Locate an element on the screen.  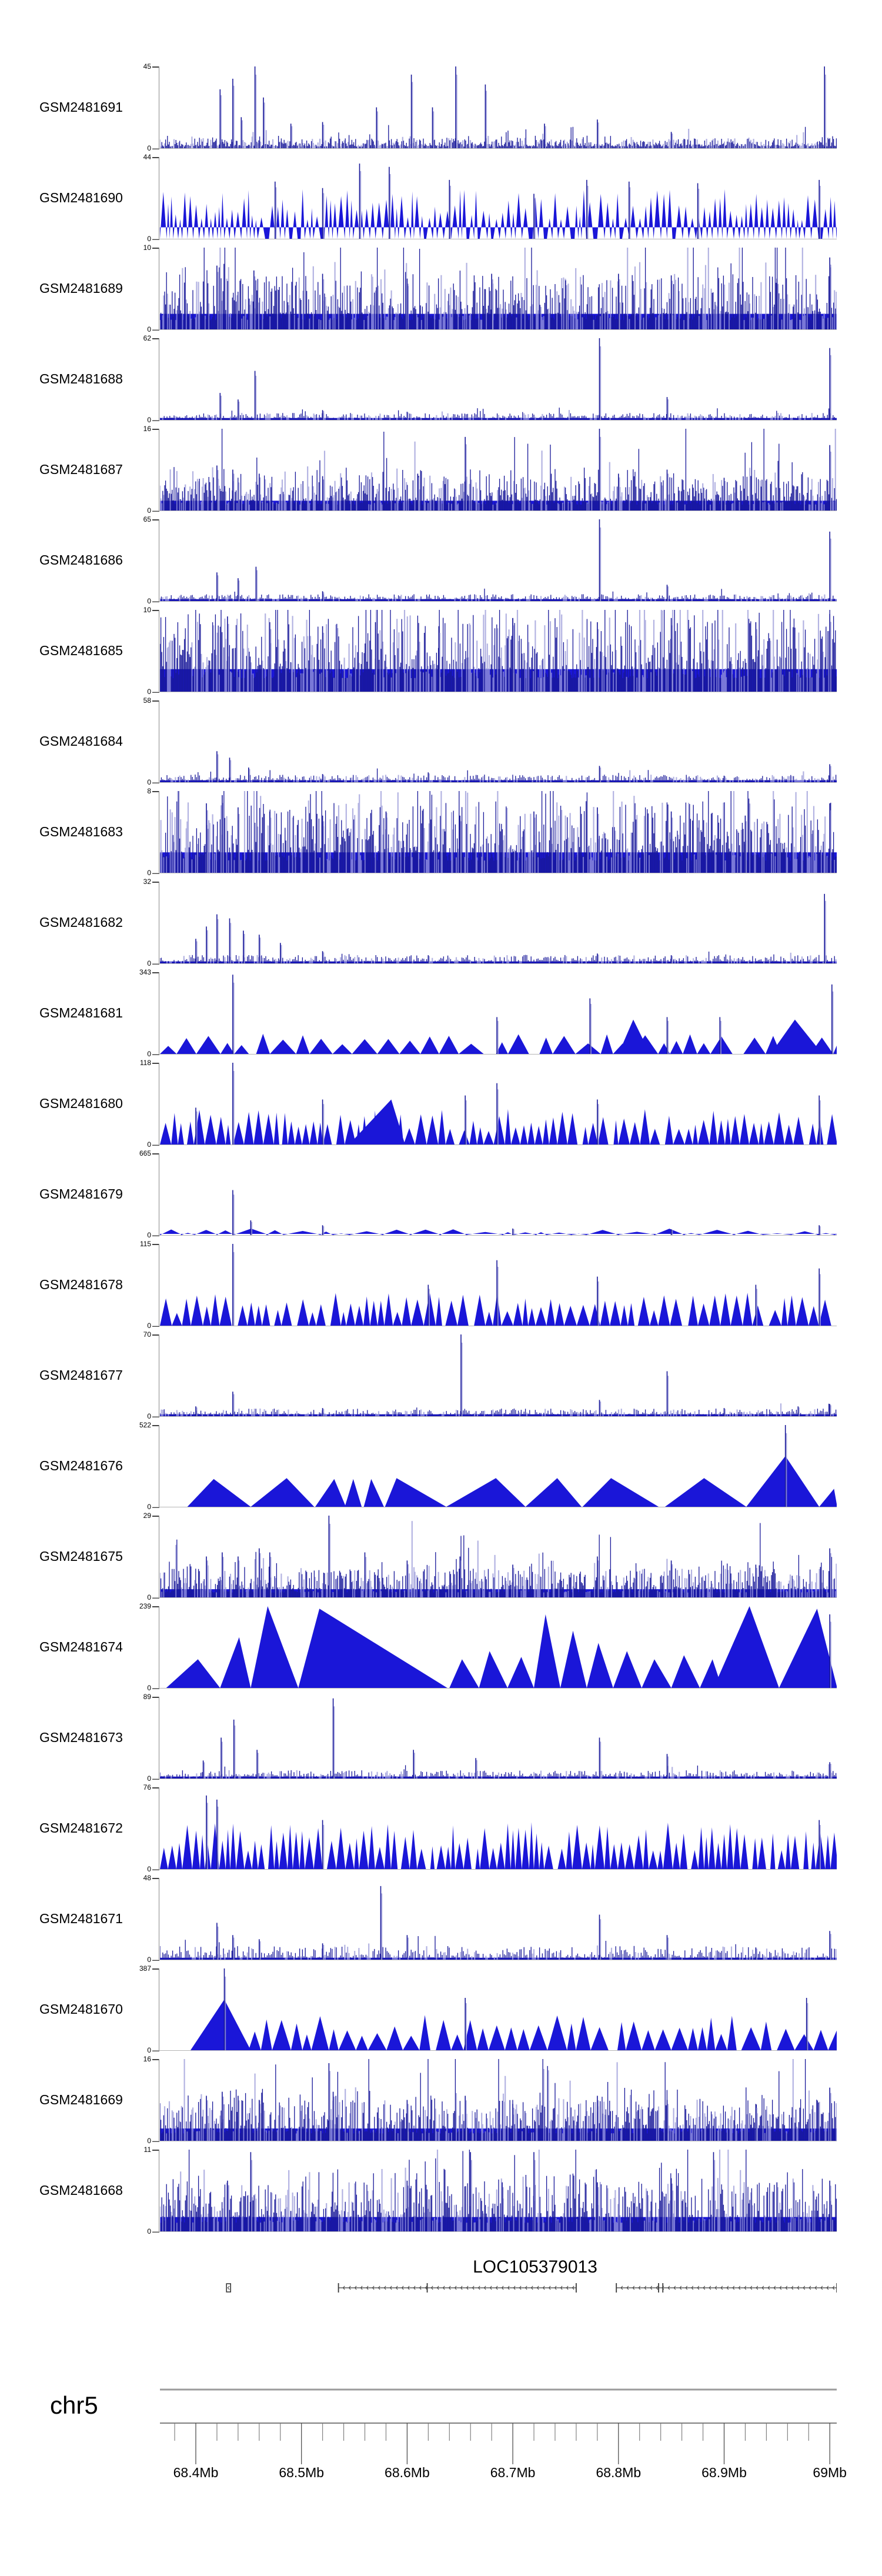
track-label: GSM2481677 is located at coordinates (81, 1375).